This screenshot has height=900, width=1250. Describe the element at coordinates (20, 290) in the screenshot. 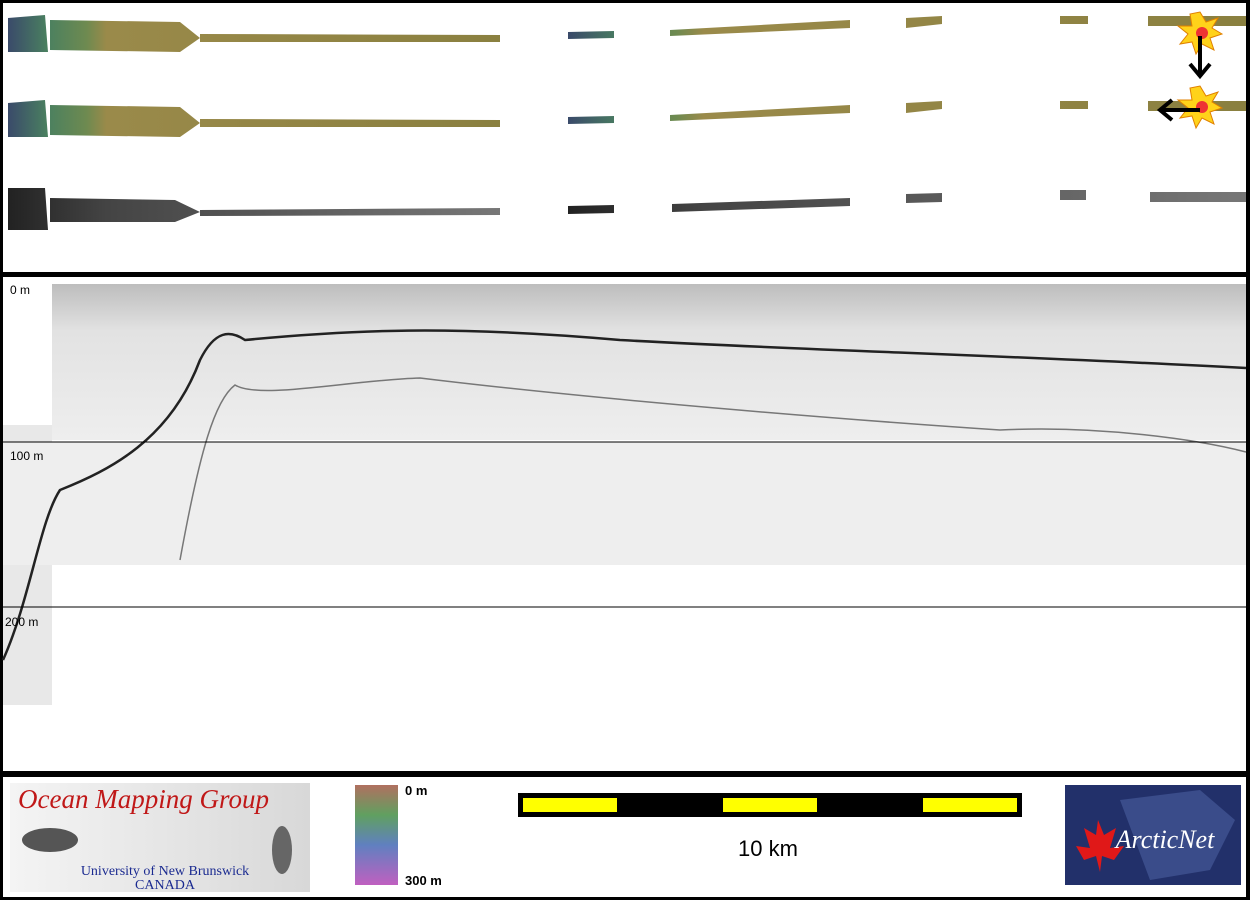

I see `depth-label: 0 m` at that location.